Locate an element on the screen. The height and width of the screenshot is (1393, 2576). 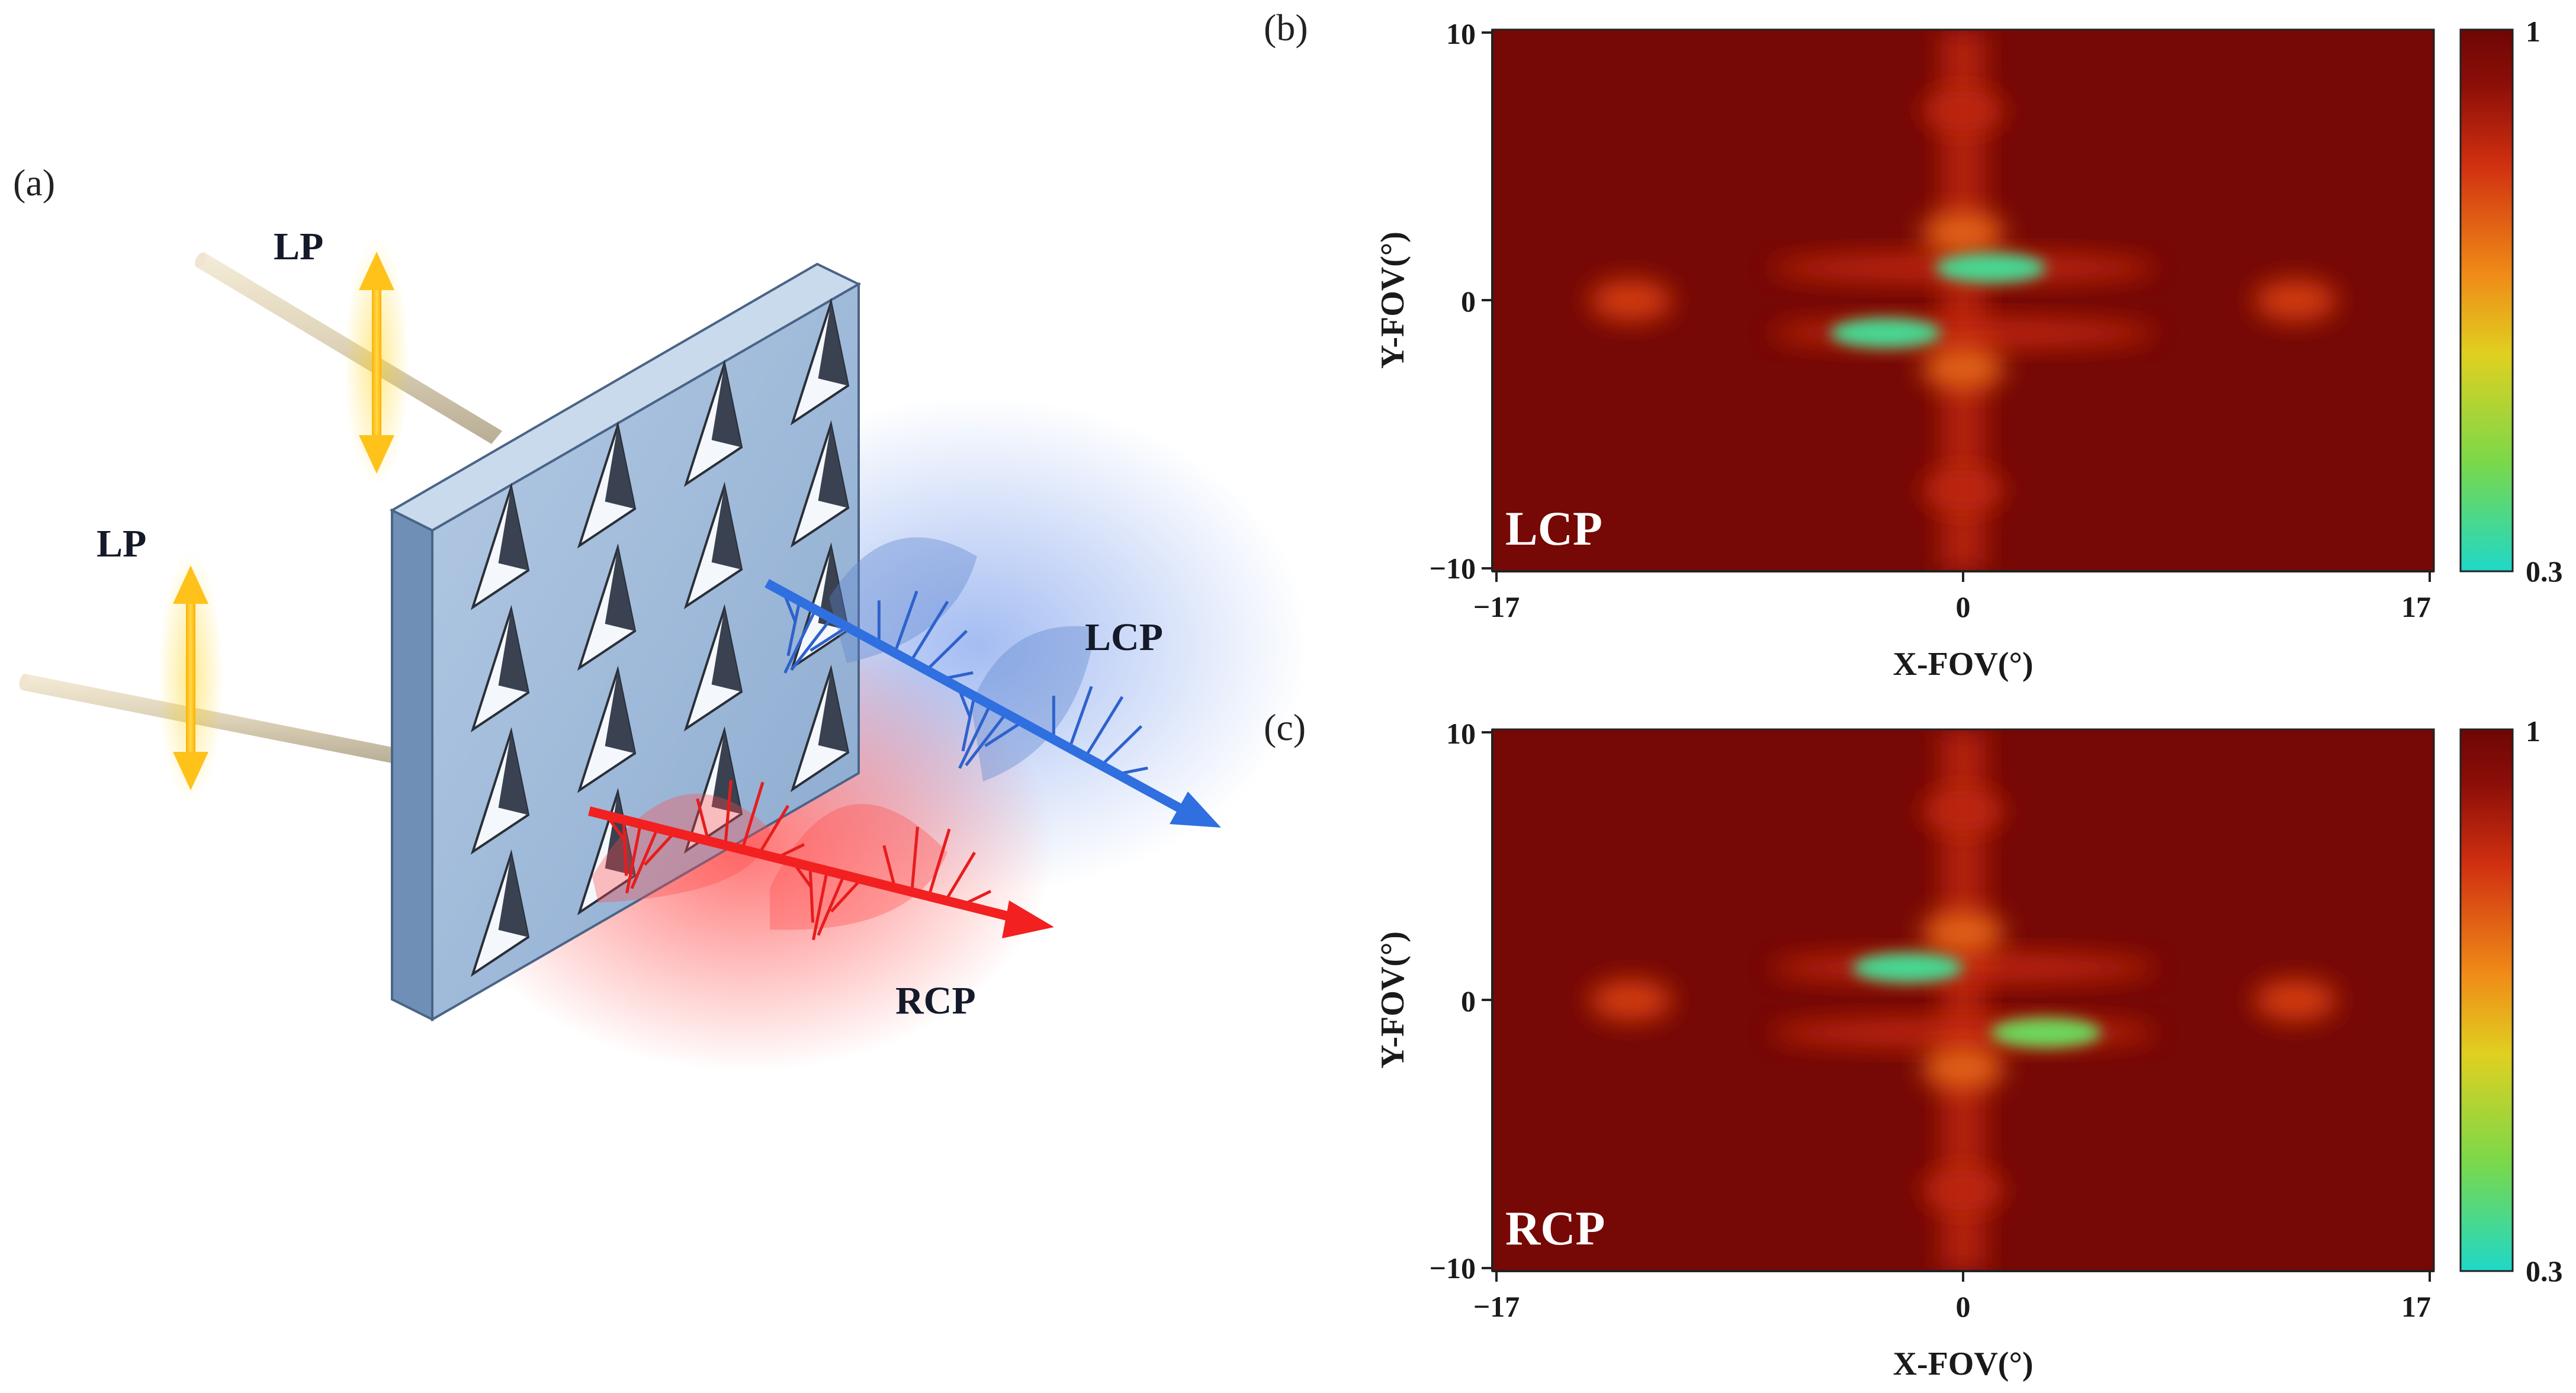
lp-polarization-arrow-upper is located at coordinates (376, 362).